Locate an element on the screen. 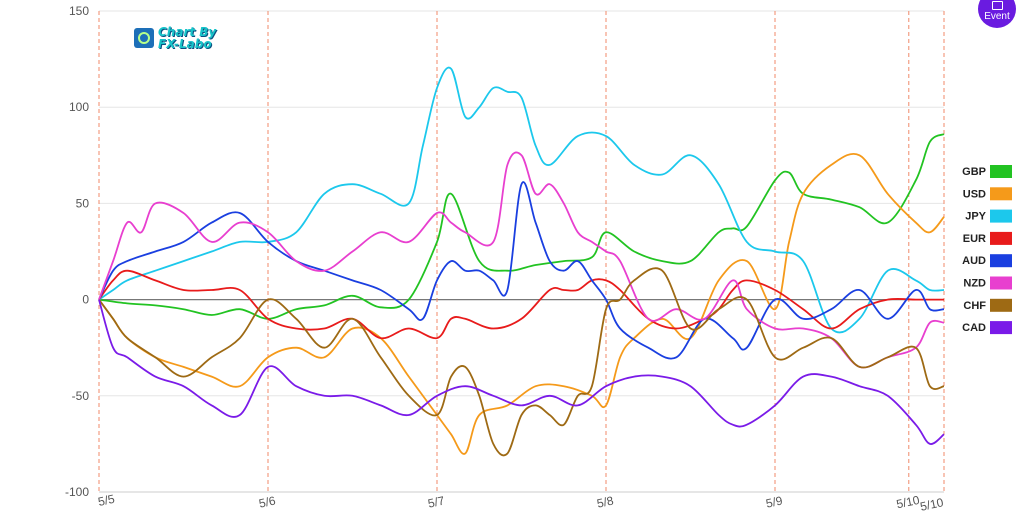 Image resolution: width=1024 pixels, height=514 pixels. legend-label: NZD is located at coordinates (974, 284).